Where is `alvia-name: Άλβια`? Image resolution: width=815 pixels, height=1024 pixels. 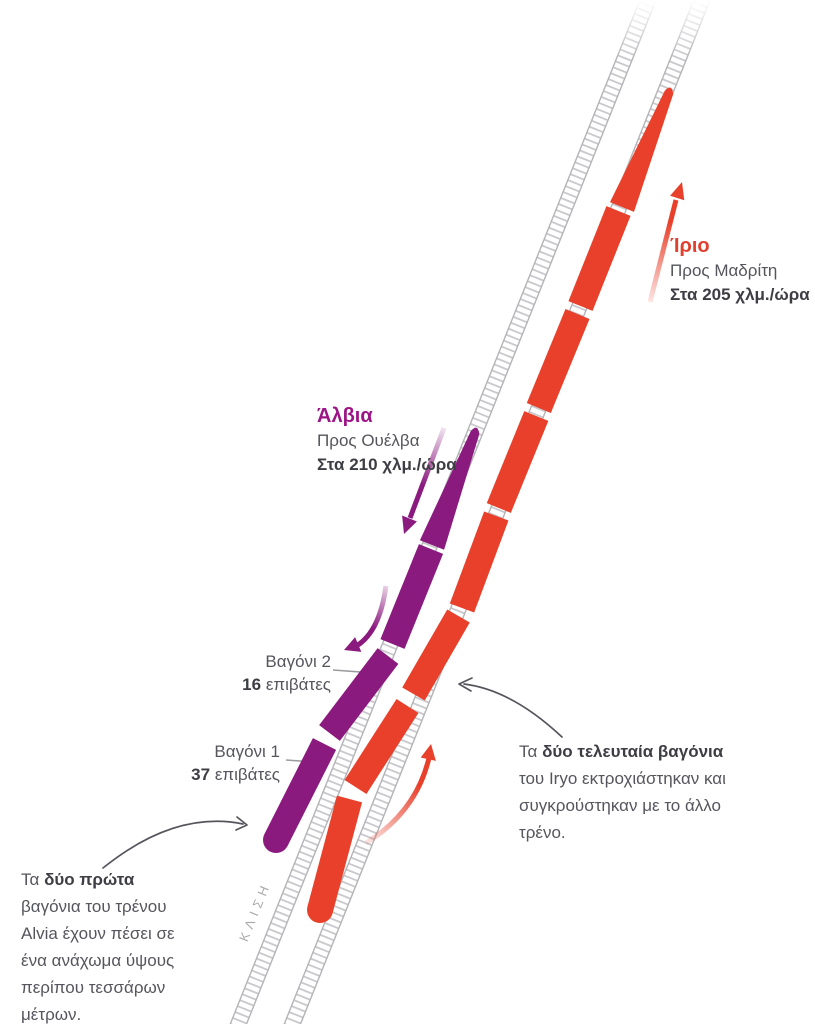
alvia-name: Άλβια is located at coordinates (345, 416).